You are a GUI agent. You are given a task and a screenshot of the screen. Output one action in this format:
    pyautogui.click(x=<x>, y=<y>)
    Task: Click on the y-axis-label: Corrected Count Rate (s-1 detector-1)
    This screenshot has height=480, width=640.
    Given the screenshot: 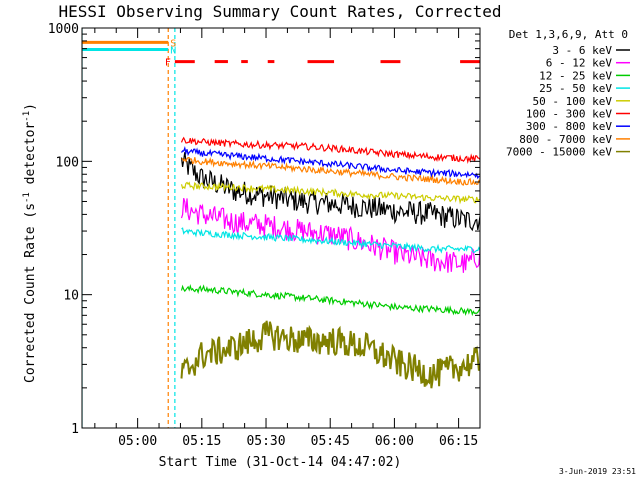 What is the action you would take?
    pyautogui.click(x=30, y=243)
    